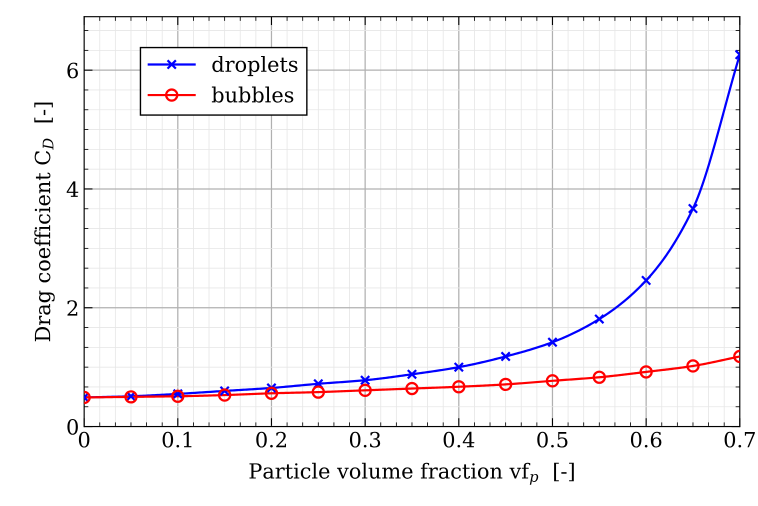 The image size is (758, 506). Describe the element at coordinates (739, 440) in the screenshot. I see `x-tick-label: 0.7` at that location.